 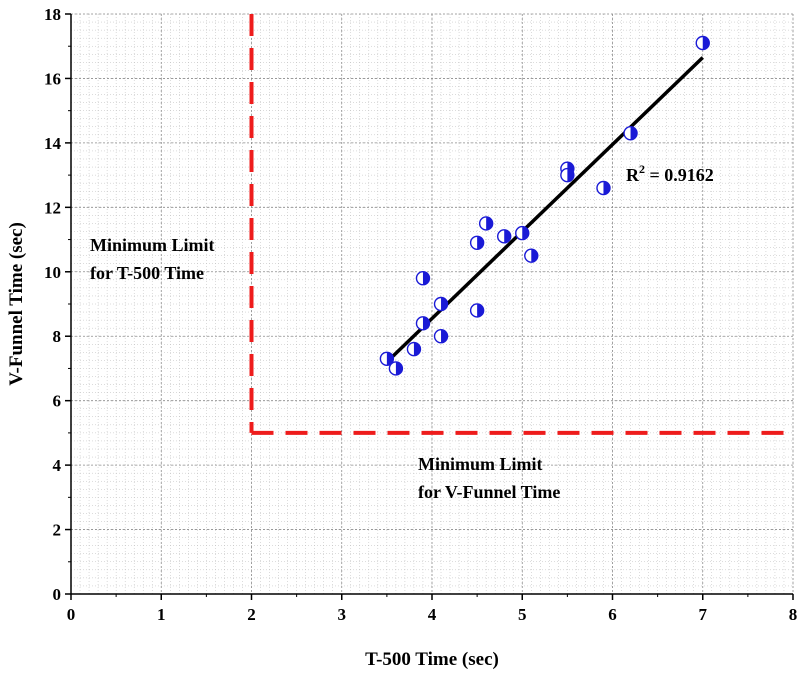 I want to click on y-axis-title: V-Funnel Time (sec), so click(x=16, y=304).